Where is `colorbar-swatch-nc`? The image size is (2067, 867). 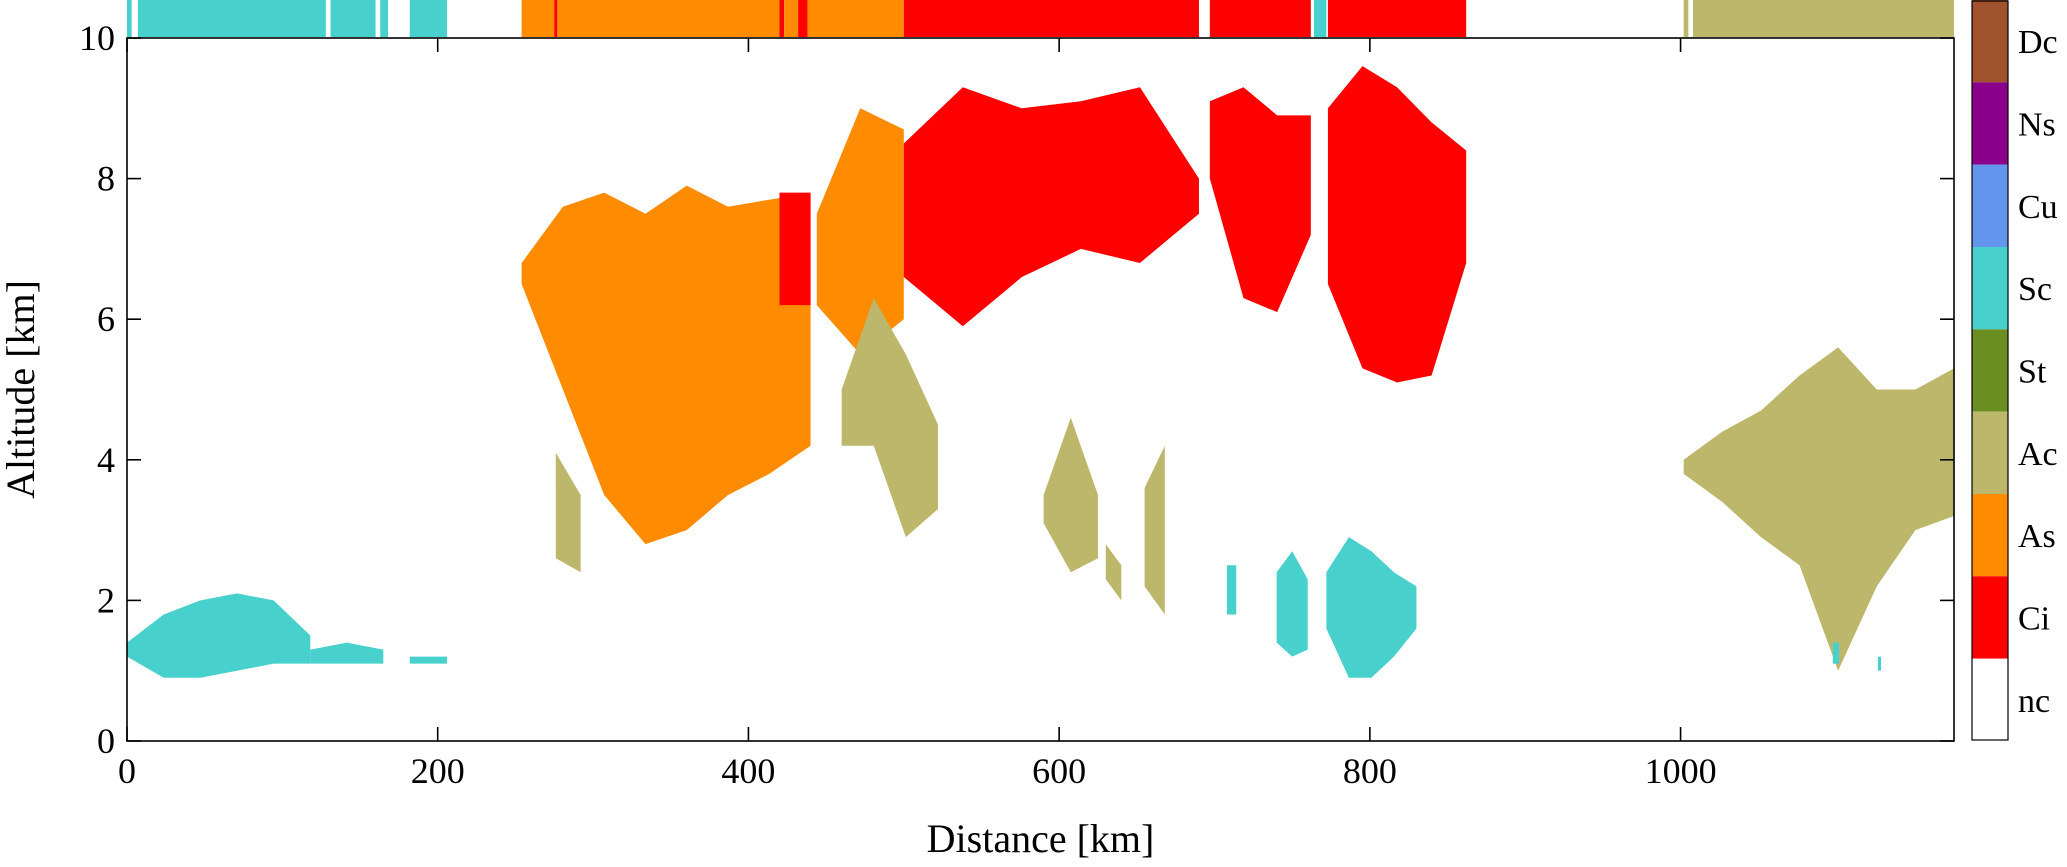 colorbar-swatch-nc is located at coordinates (1990, 699).